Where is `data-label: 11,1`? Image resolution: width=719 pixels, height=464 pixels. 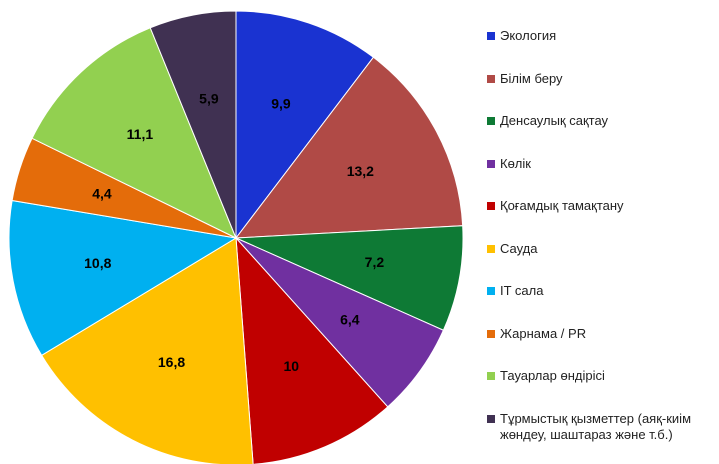 data-label: 11,1 is located at coordinates (140, 134).